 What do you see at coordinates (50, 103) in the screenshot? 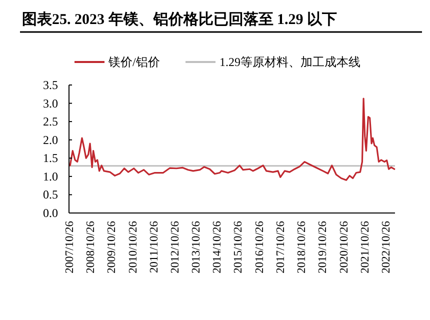
I see `y-tick-label: 3.0` at bounding box center [50, 103].